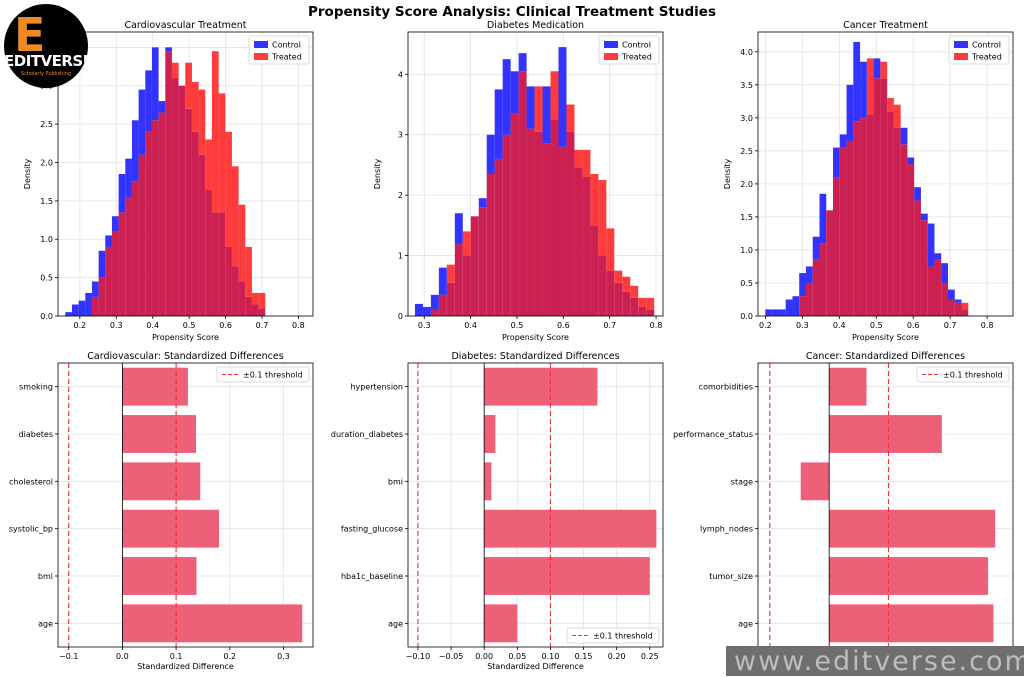  I want to click on y-tick-label: 2.5, so click(46, 124).